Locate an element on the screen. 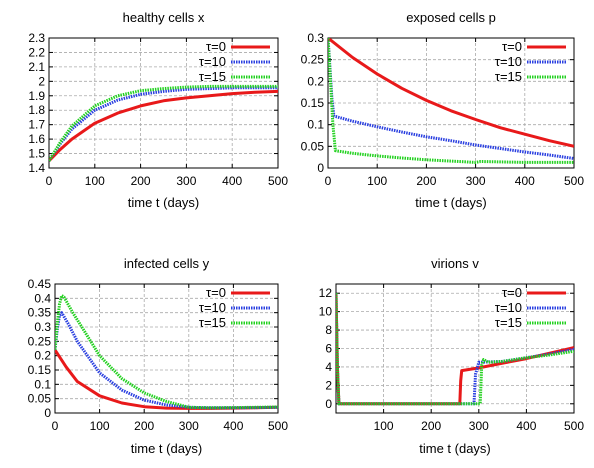 The height and width of the screenshot is (468, 594). y-tick-label: 2.3 is located at coordinates (36, 38).